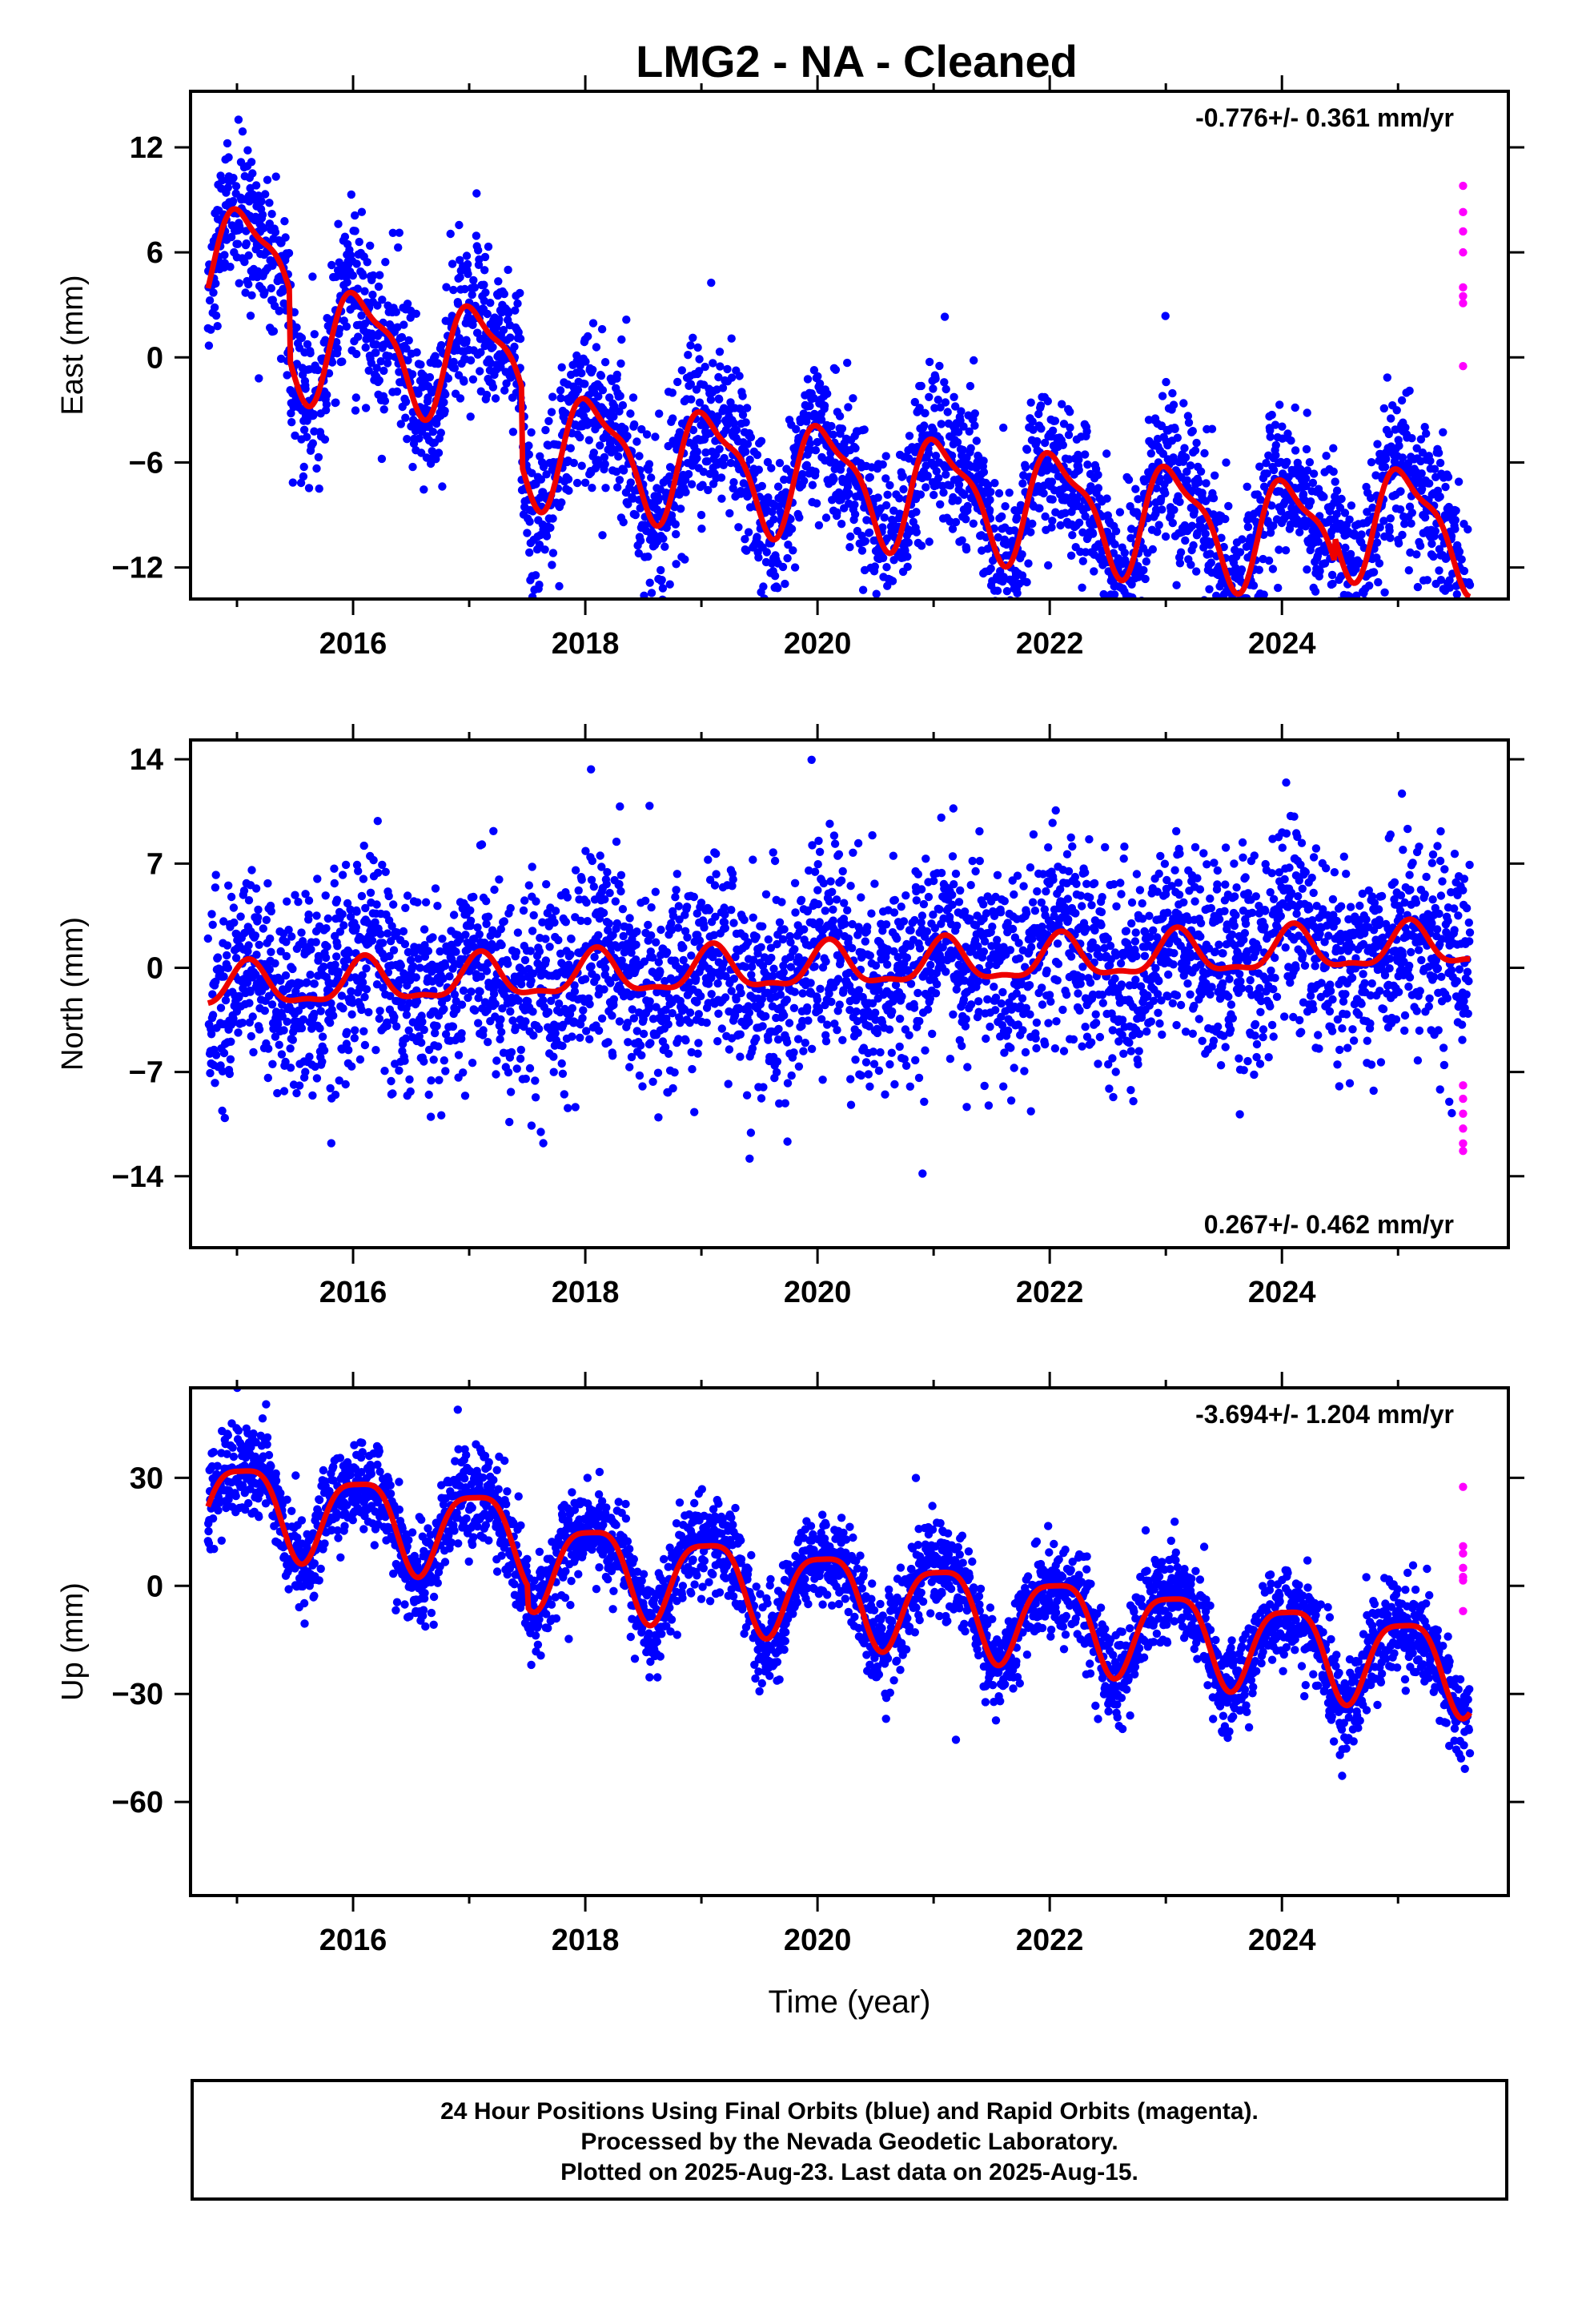 This screenshot has height=2324, width=1582. What do you see at coordinates (146, 463) in the screenshot?
I see `y-tick-label: −6` at bounding box center [146, 463].